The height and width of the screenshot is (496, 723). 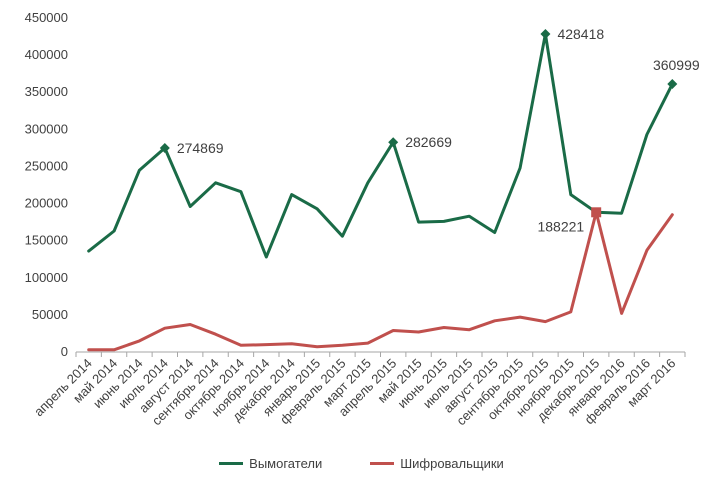 I want to click on y-tick-label: 0, so click(x=64, y=351).